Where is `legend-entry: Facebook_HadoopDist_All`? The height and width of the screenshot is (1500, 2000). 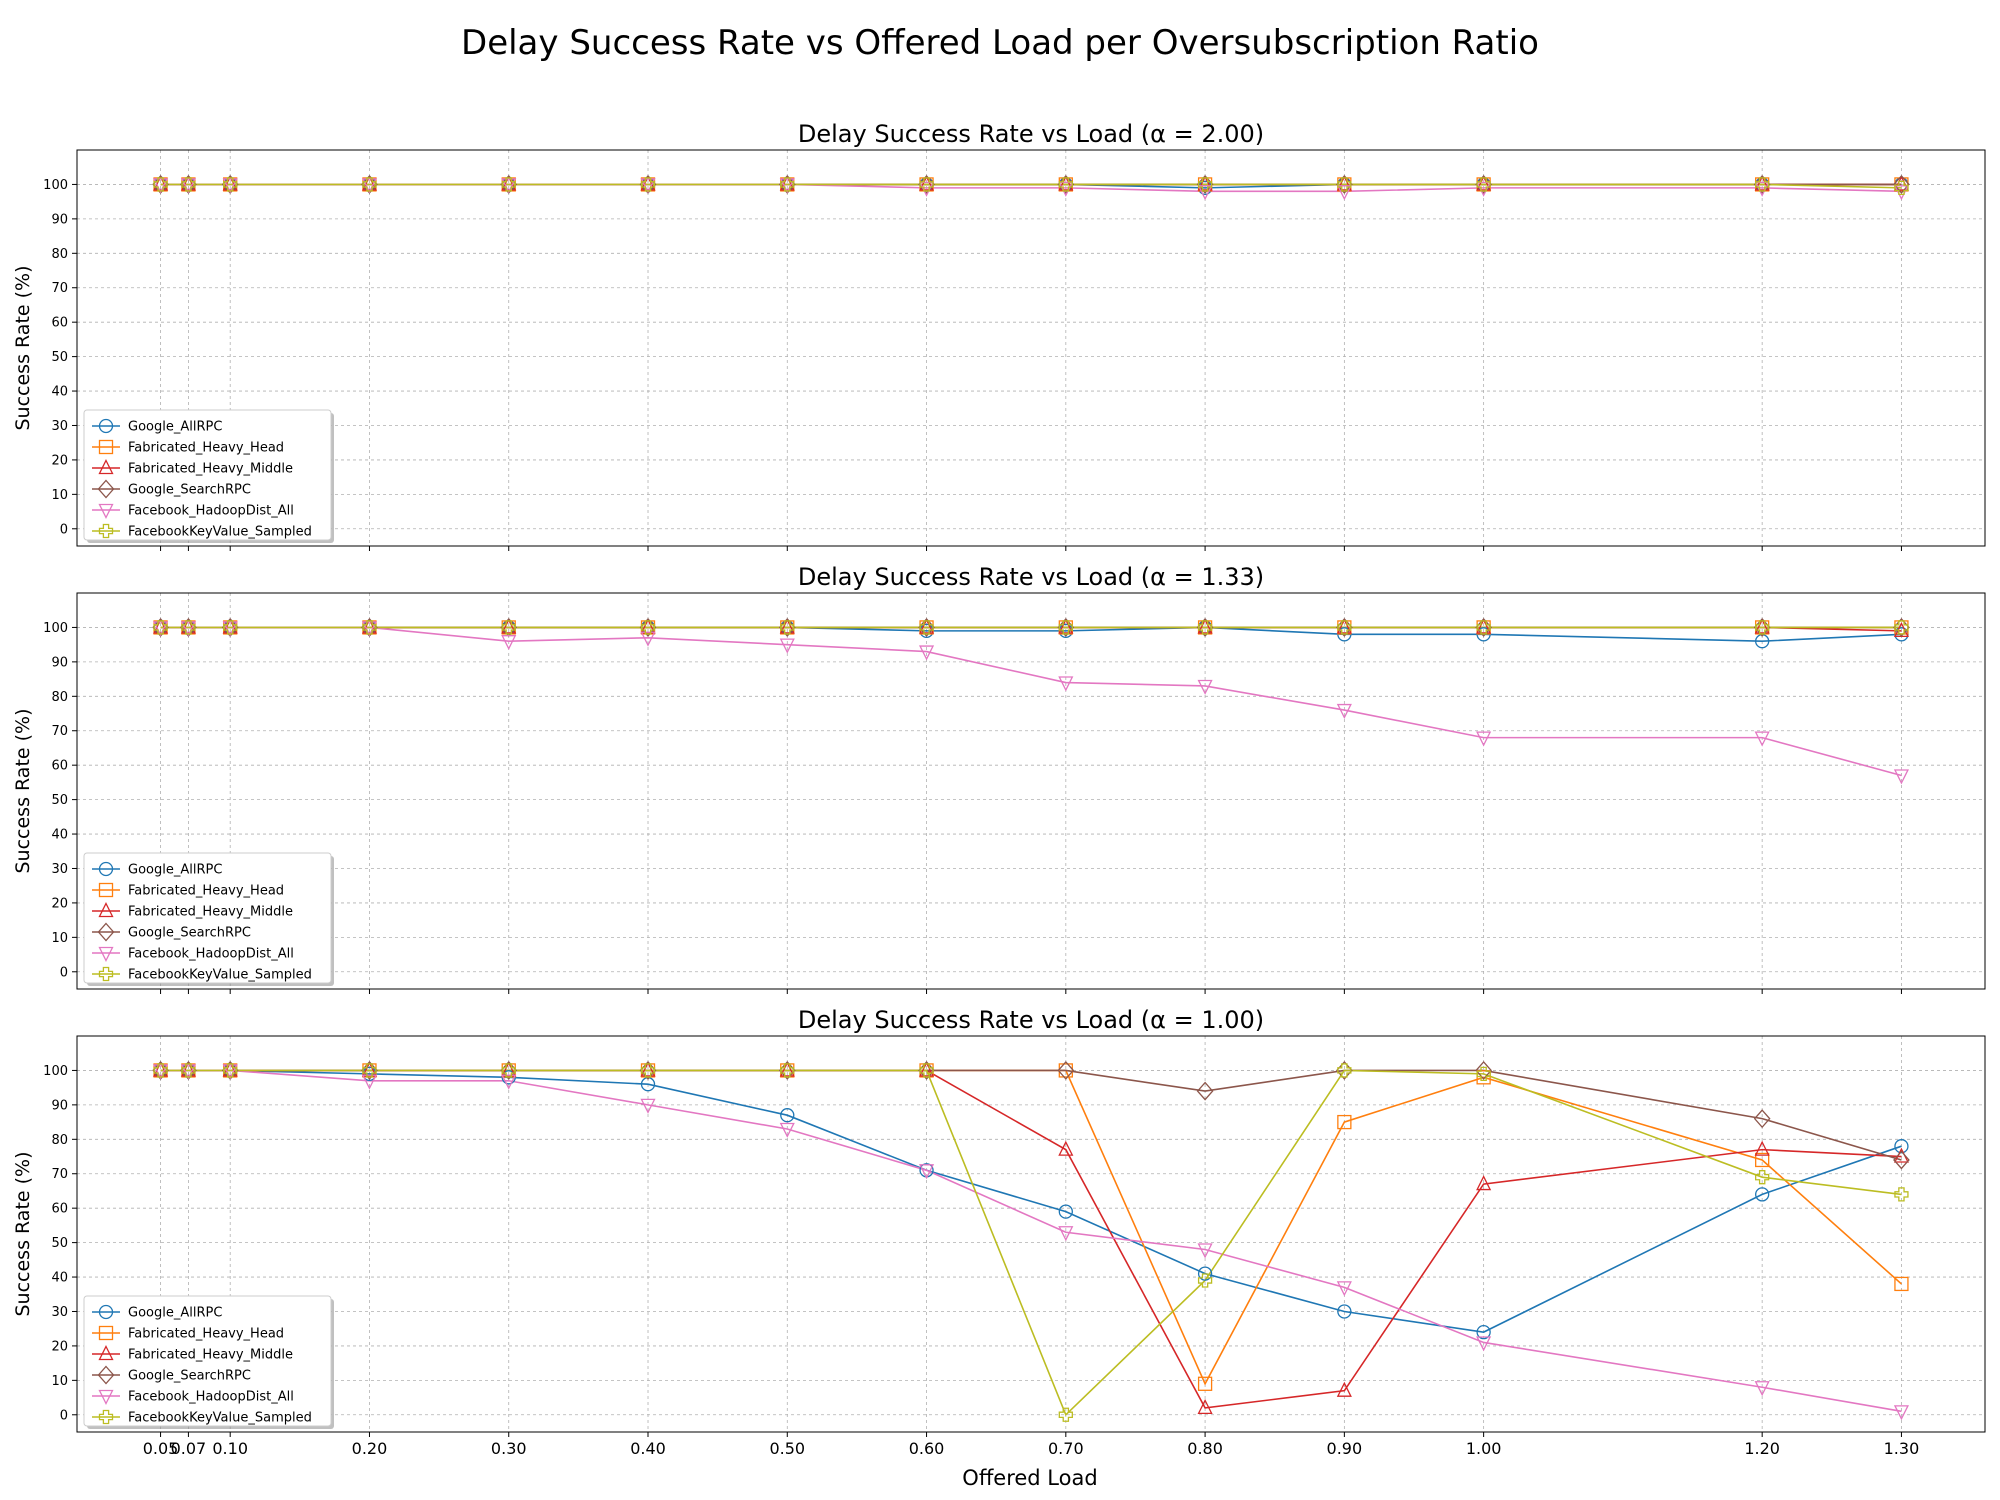 legend-entry: Facebook_HadoopDist_All is located at coordinates (193, 954).